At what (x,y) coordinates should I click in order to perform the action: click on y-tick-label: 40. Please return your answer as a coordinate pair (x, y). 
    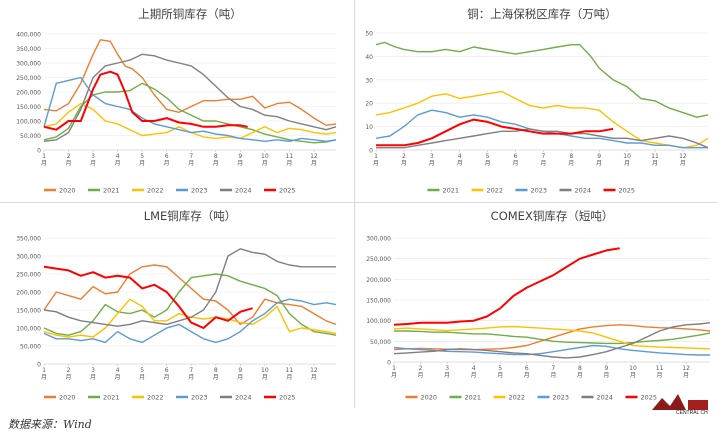
    Looking at the image, I should click on (369, 57).